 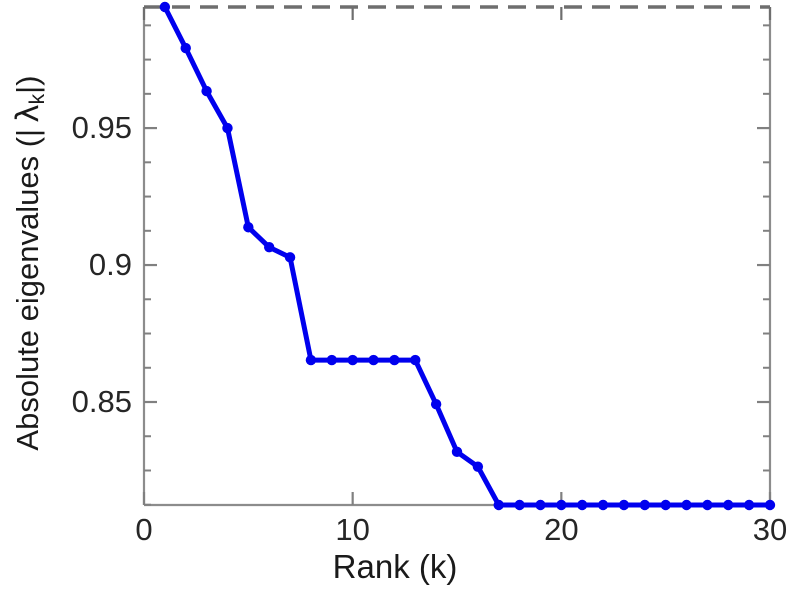 I want to click on x-tick-label: 30, so click(x=770, y=529).